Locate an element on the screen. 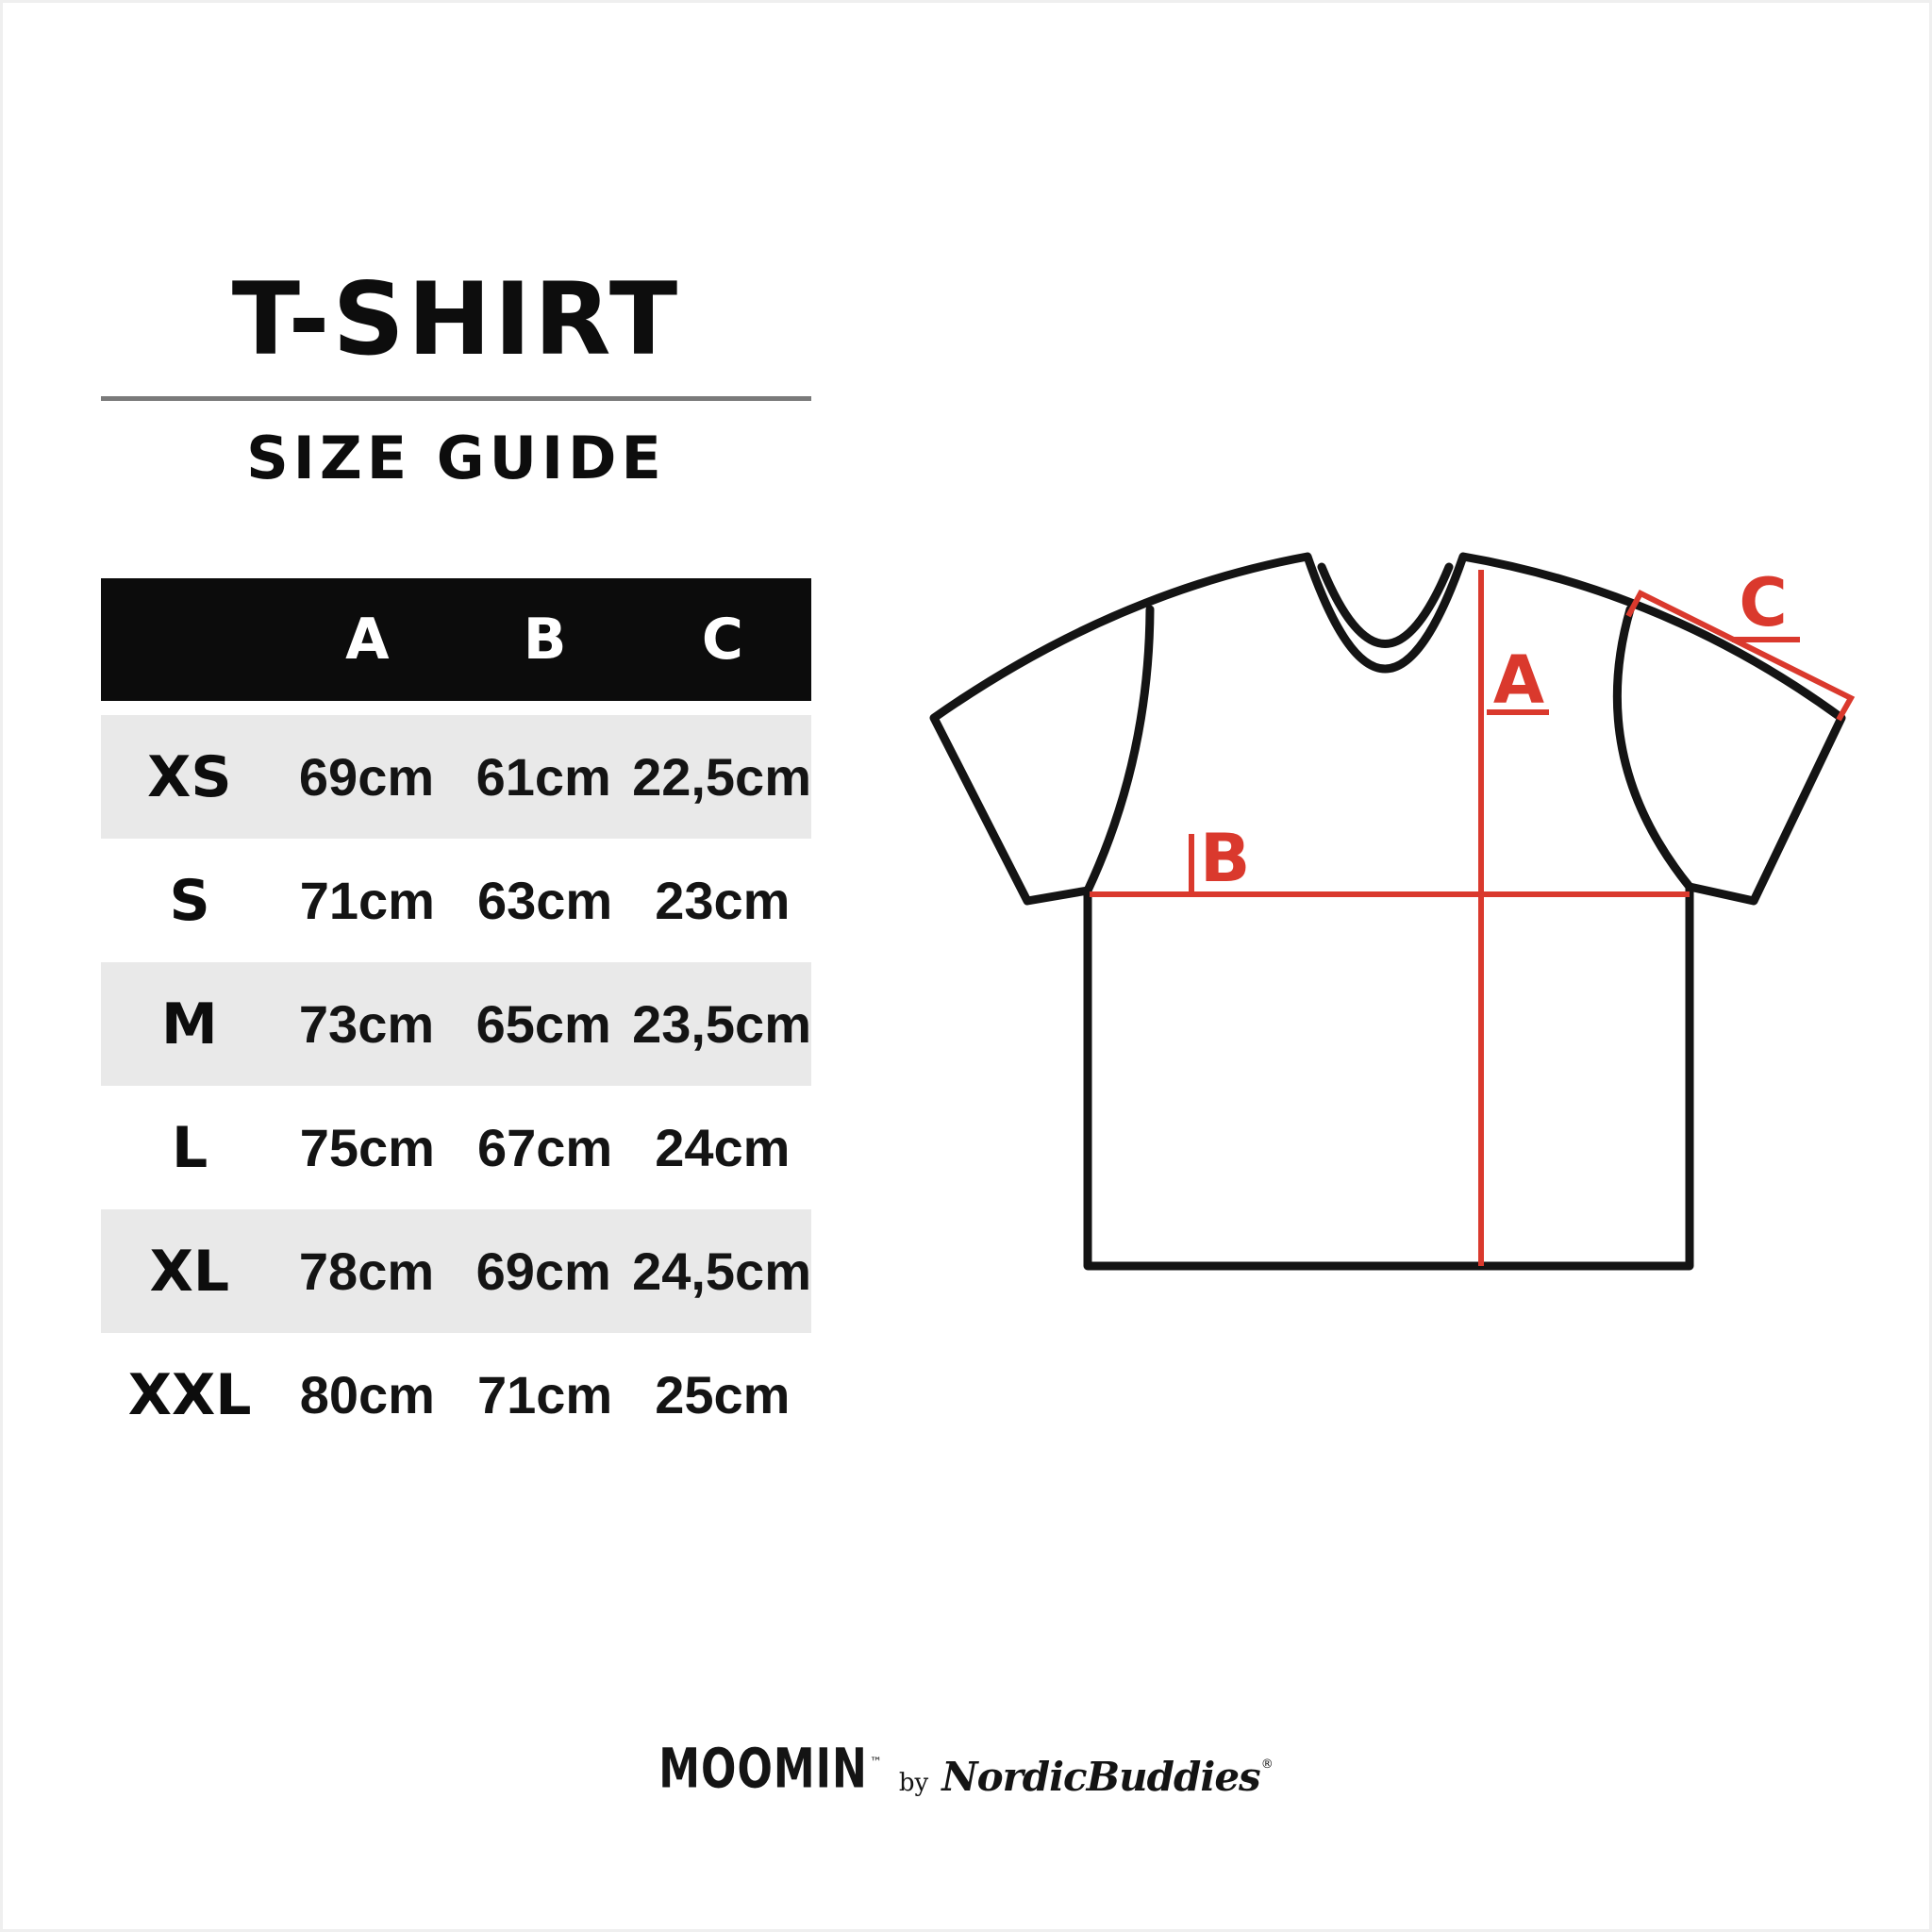 This screenshot has height=1932, width=1932. brand-footer: MOOMIN ™ by NordicBuddies ® is located at coordinates (966, 1770).